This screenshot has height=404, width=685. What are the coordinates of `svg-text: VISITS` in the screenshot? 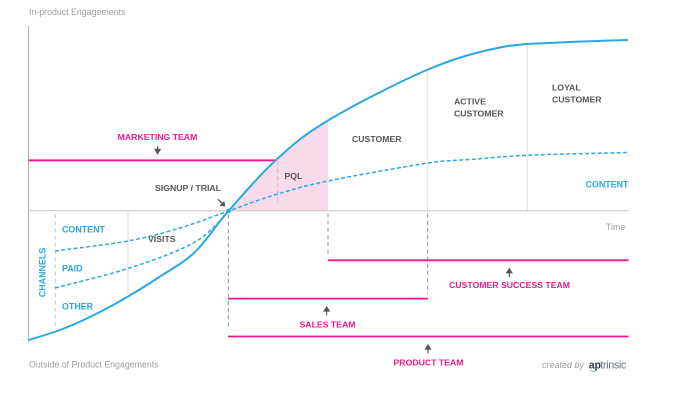 It's located at (162, 239).